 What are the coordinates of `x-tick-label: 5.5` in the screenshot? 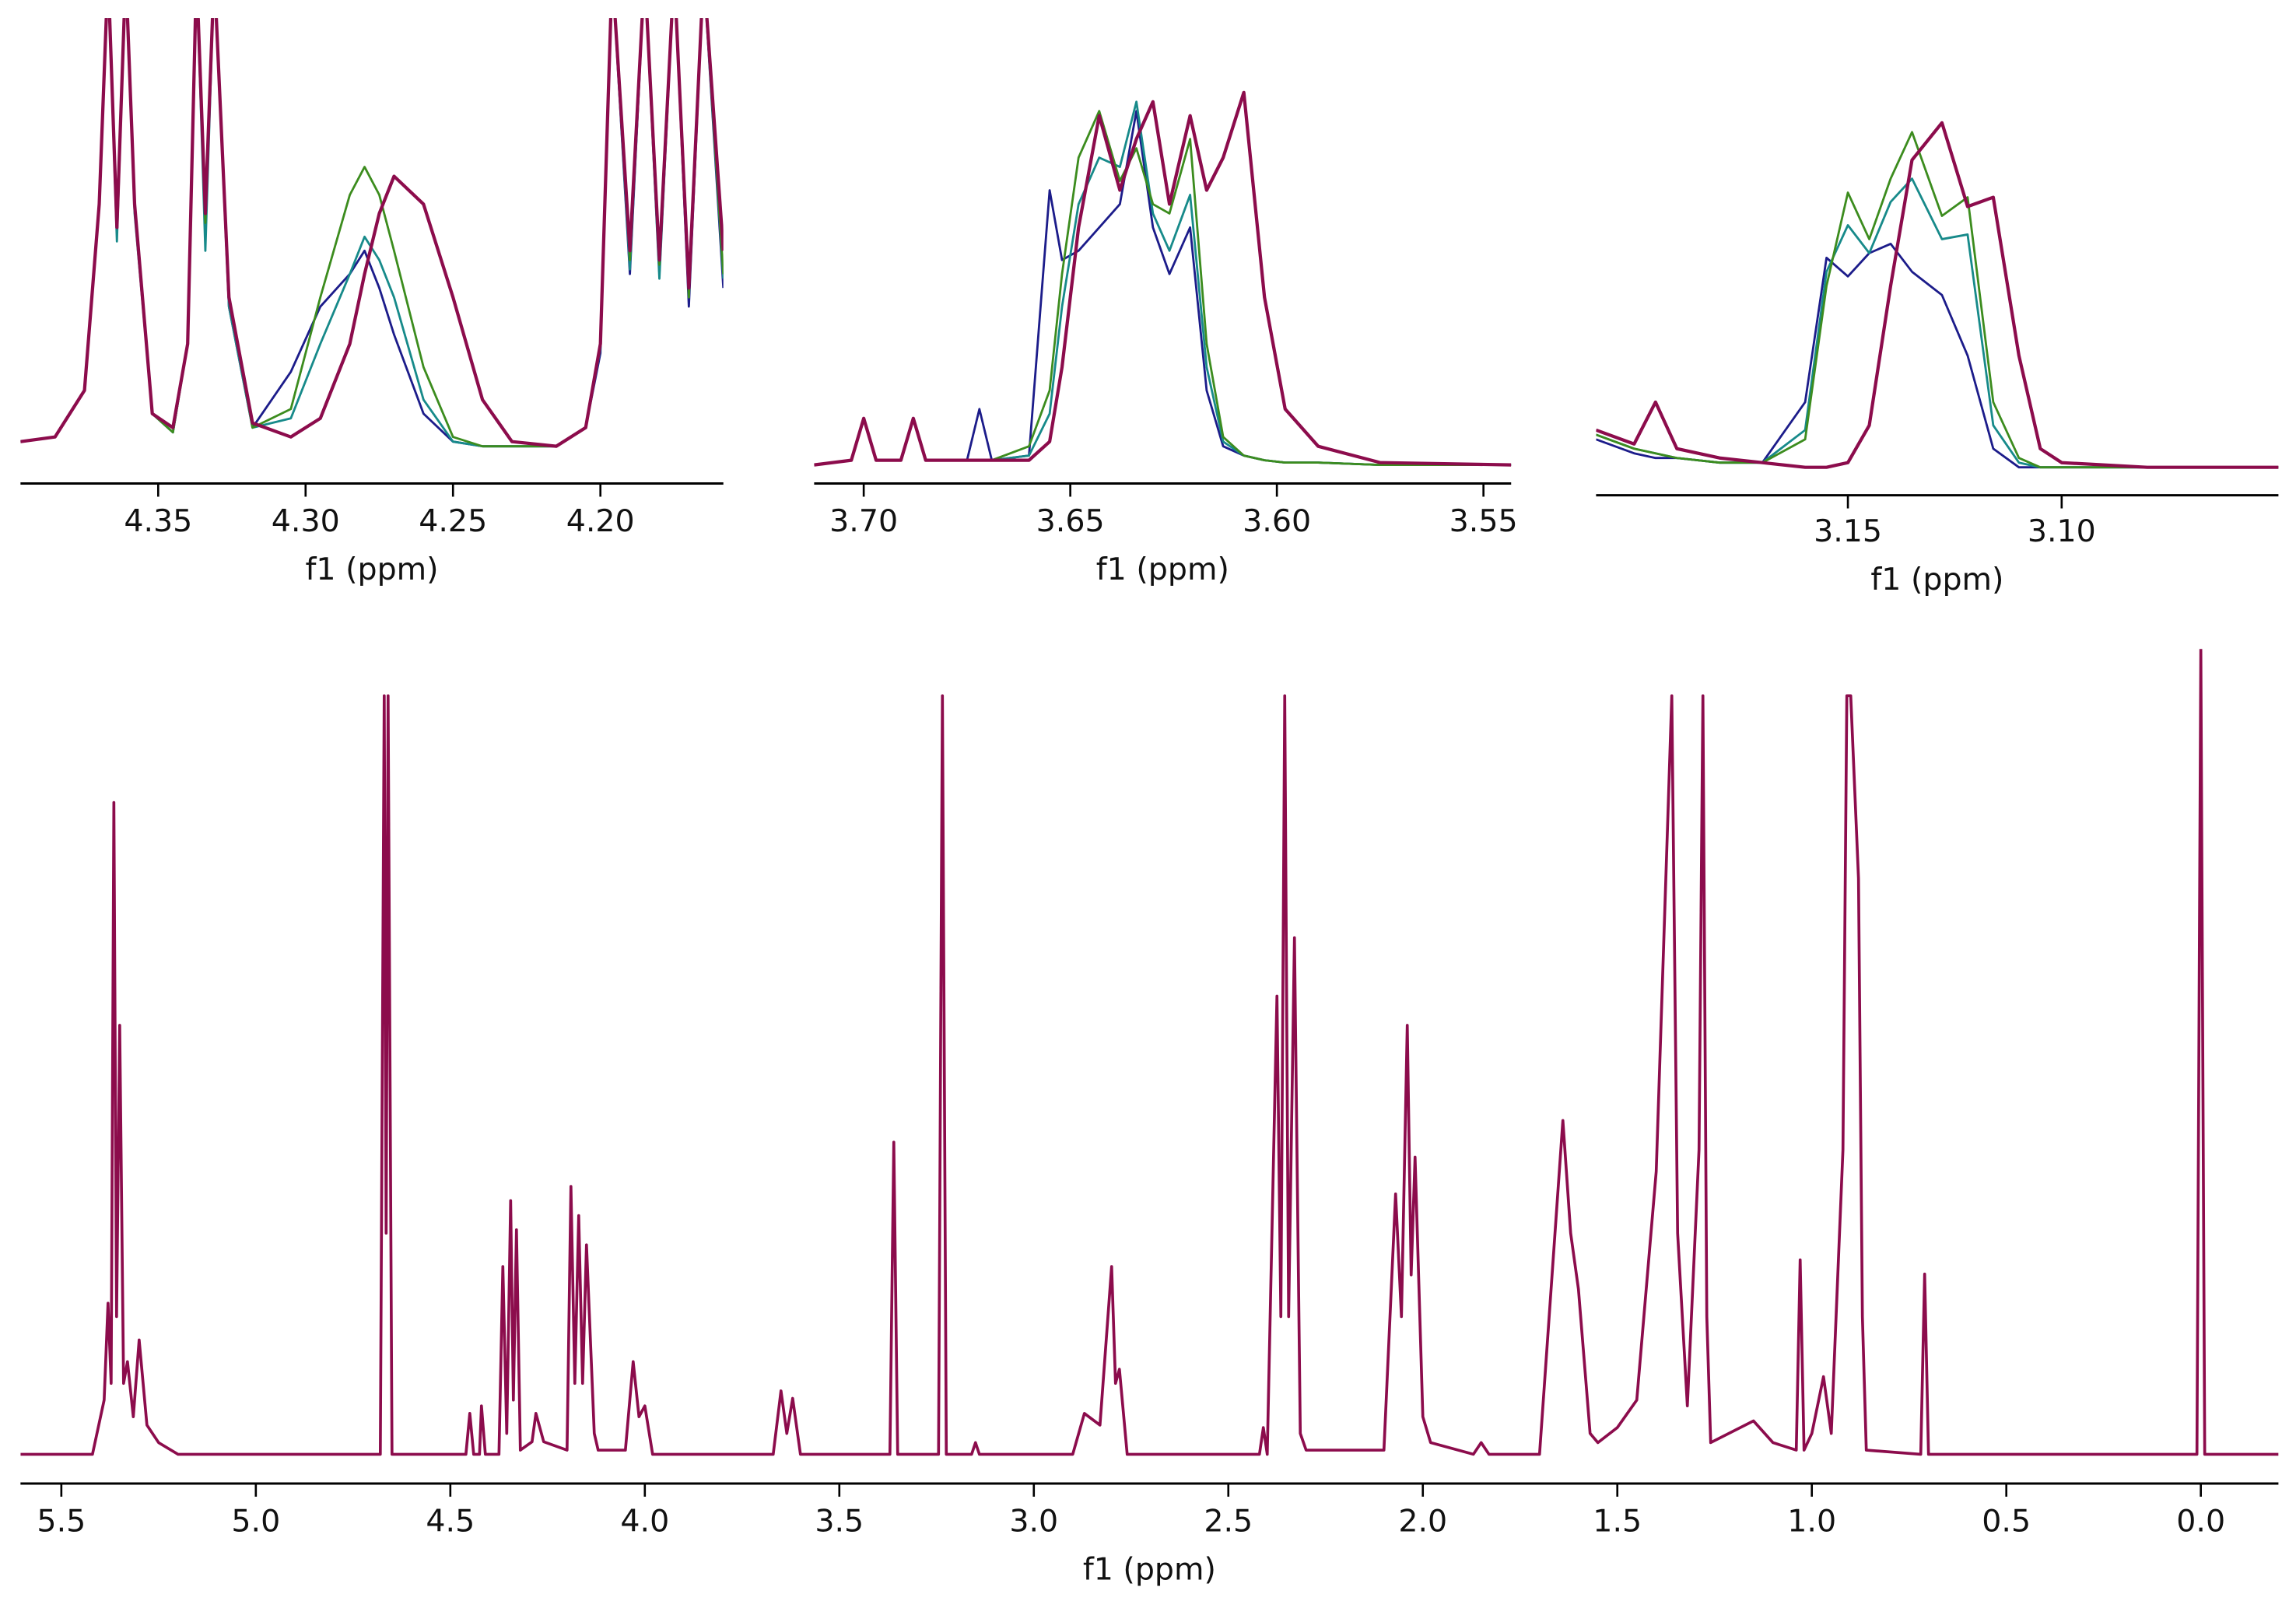 It's located at (61, 1521).